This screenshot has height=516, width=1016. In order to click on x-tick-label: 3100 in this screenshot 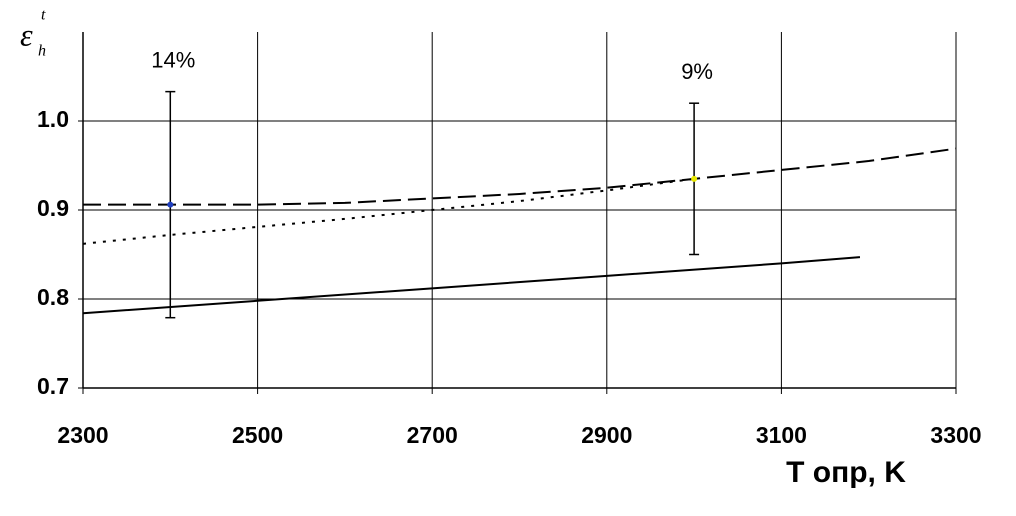, I will do `click(781, 435)`.